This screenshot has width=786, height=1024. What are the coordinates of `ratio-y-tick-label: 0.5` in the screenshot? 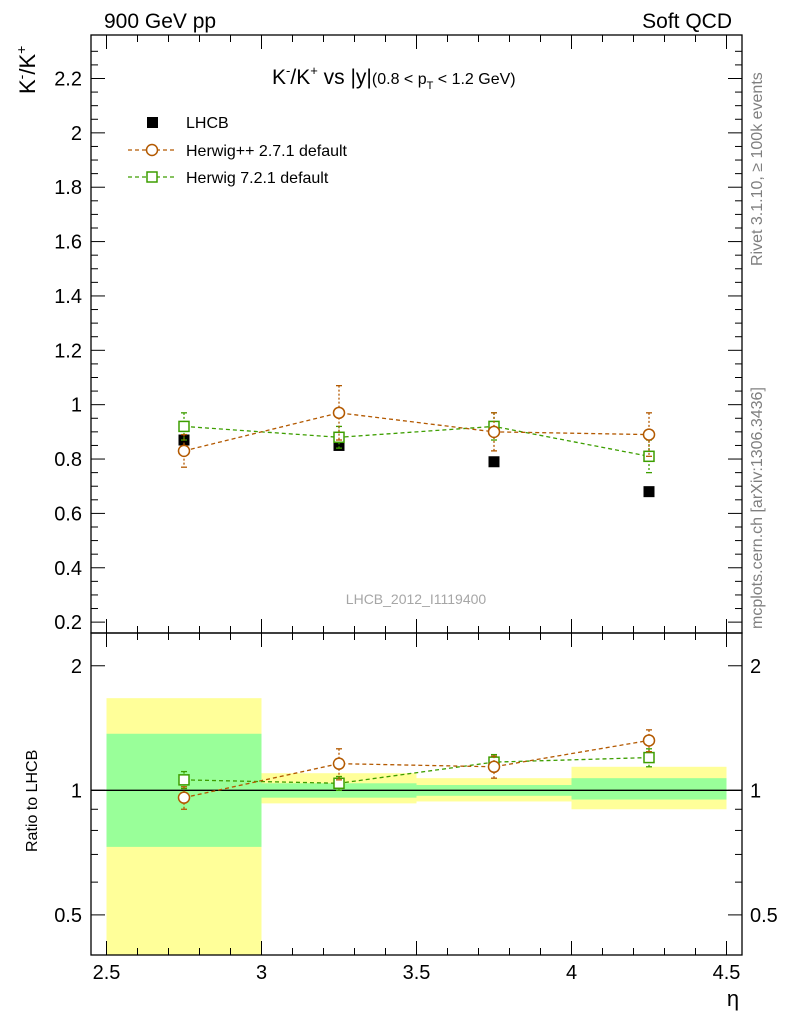 It's located at (68, 916).